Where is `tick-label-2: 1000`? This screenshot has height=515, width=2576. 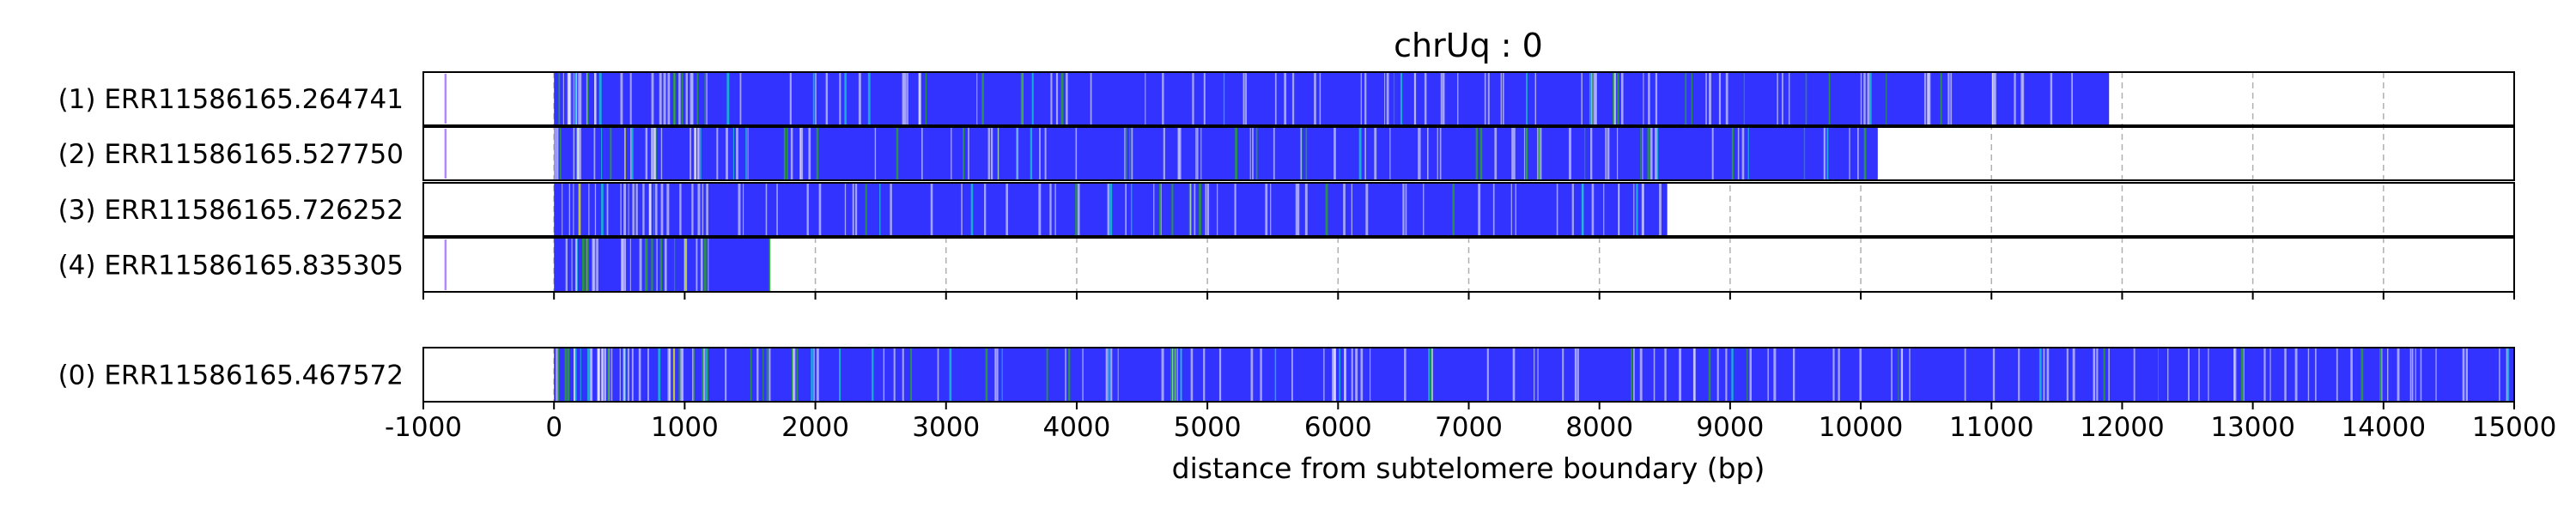
tick-label-2: 1000 is located at coordinates (685, 427).